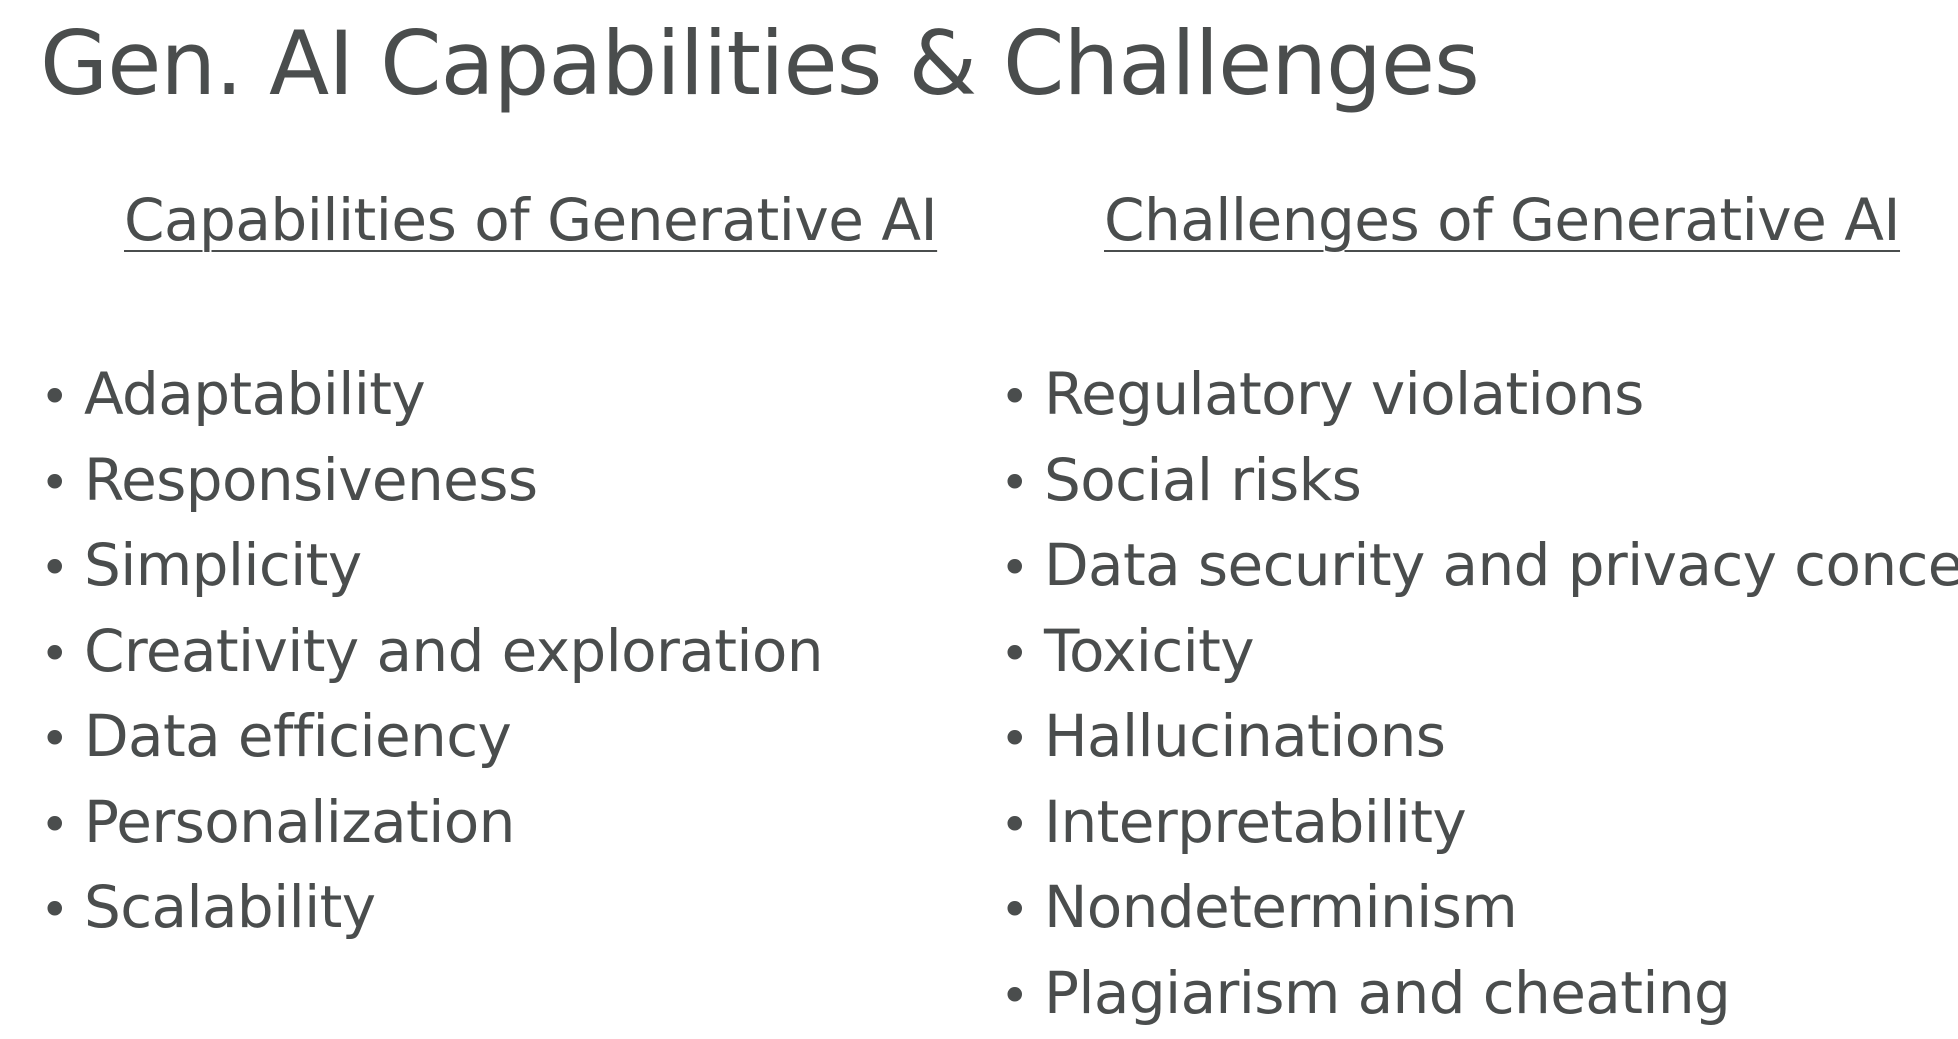 The height and width of the screenshot is (1039, 1958). I want to click on list-item: •Social risks, so click(1478, 481).